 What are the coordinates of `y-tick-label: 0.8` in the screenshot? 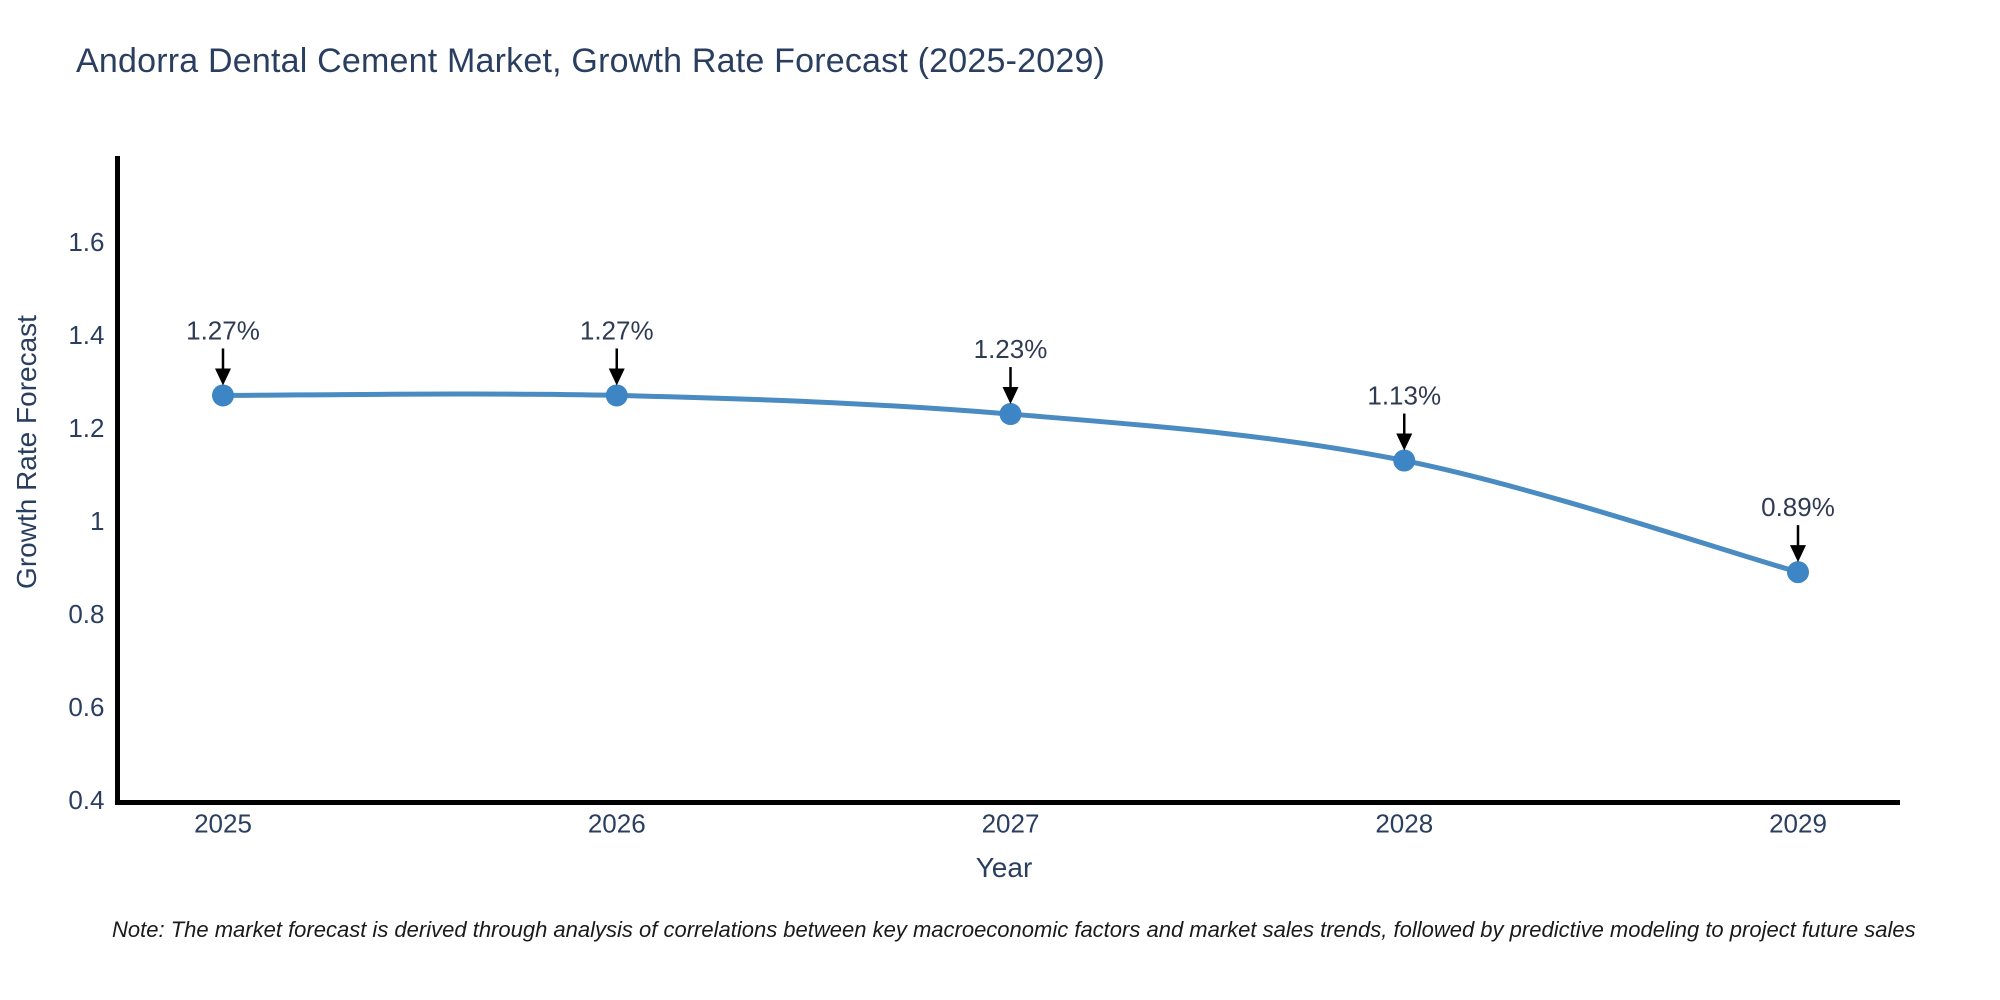 It's located at (86, 614).